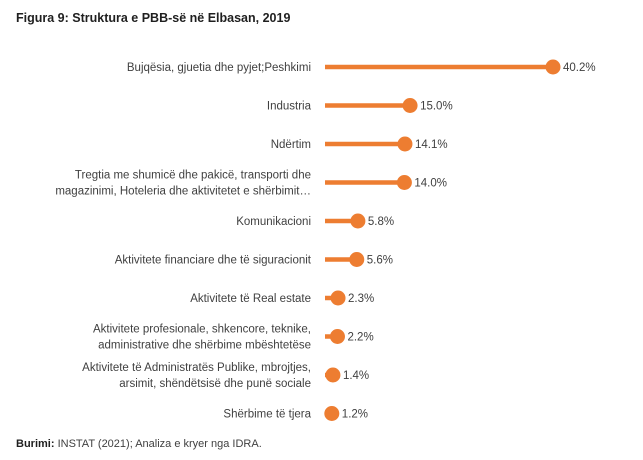 The width and height of the screenshot is (643, 460). What do you see at coordinates (289, 107) in the screenshot?
I see `category-label: Industria` at bounding box center [289, 107].